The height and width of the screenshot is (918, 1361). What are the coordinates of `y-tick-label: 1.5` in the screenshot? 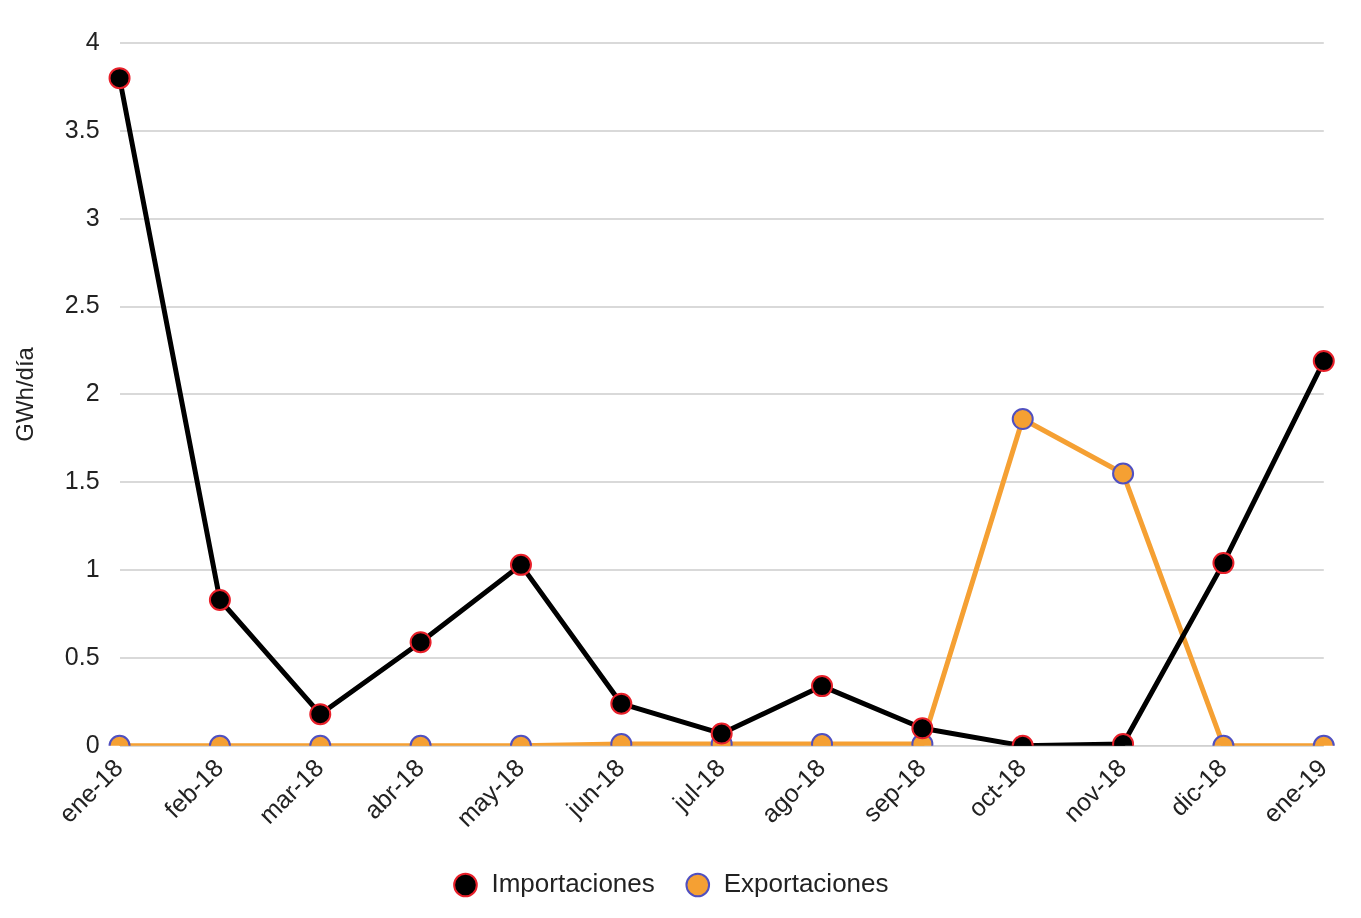 It's located at (82, 480).